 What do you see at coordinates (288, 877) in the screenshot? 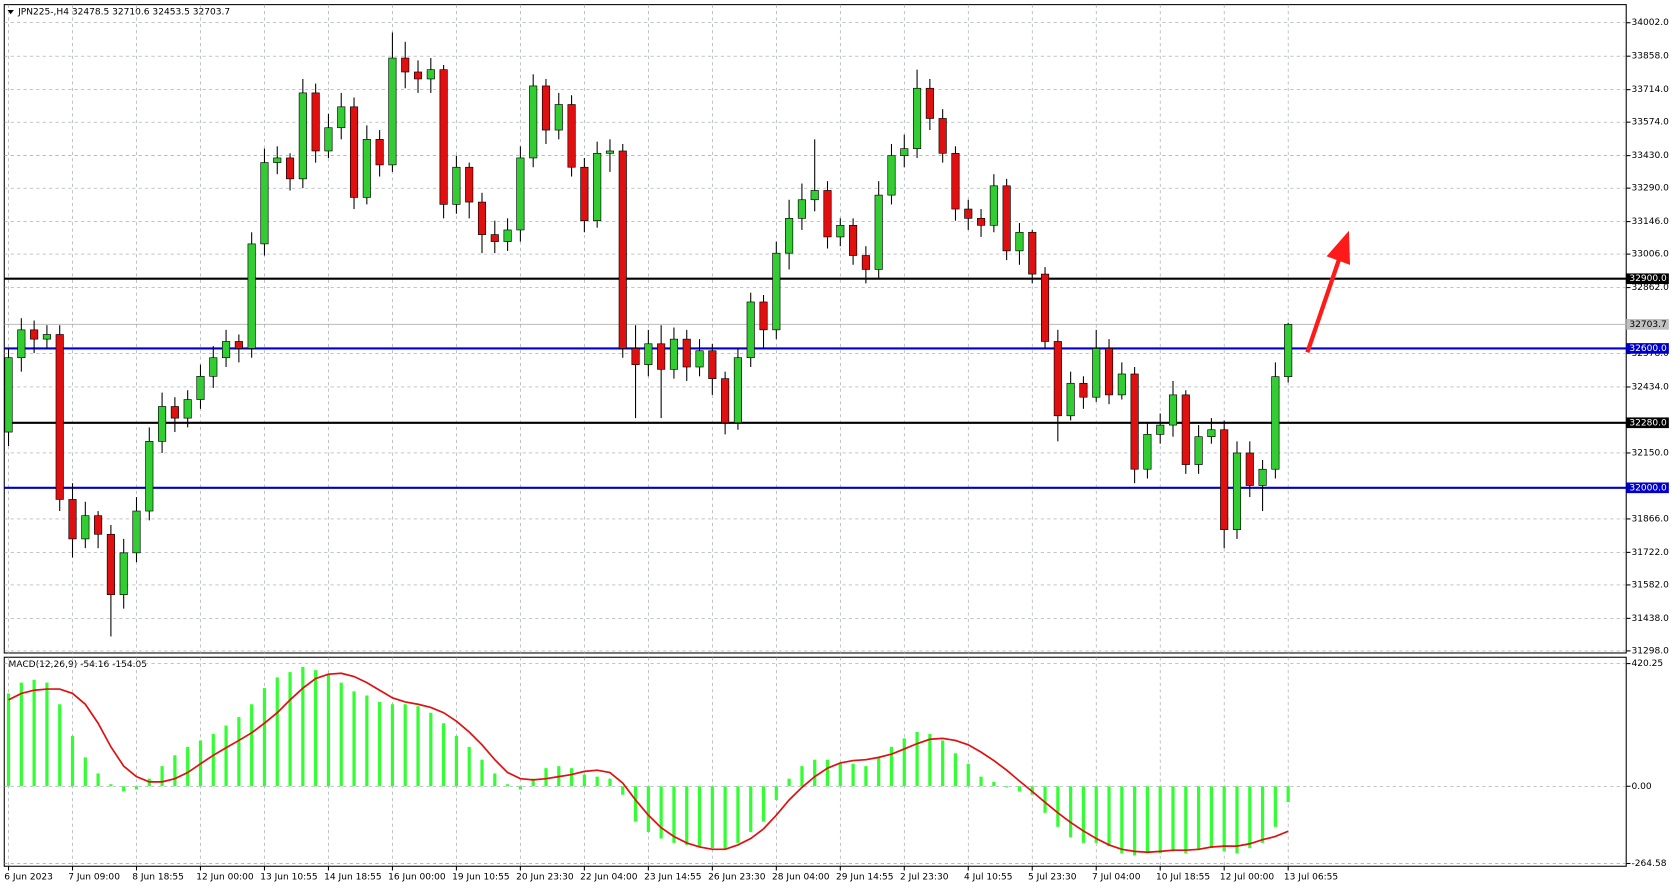
I see `x-tick-label: 13 Jun 10:55` at bounding box center [288, 877].